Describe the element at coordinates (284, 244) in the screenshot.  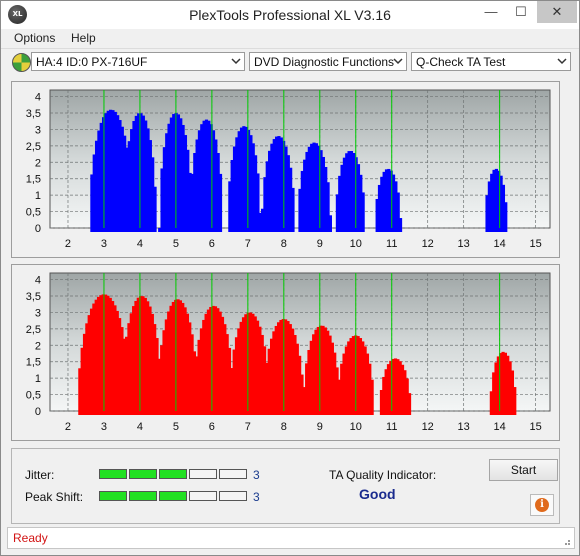
I see `x-tick-label: 8` at that location.